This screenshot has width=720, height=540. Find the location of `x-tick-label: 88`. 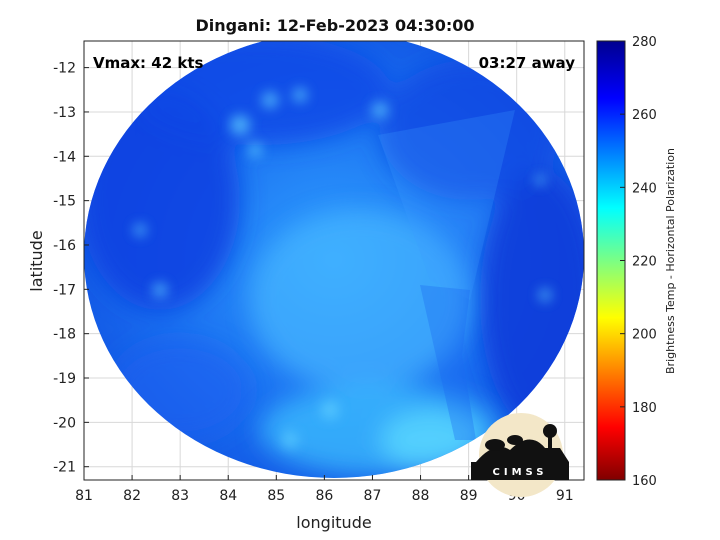

x-tick-label: 88 is located at coordinates (421, 496).